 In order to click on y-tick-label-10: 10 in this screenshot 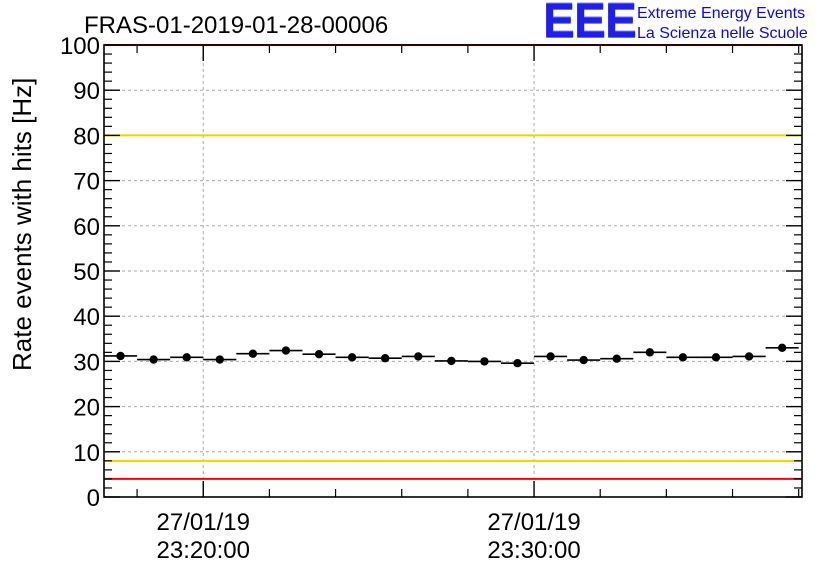, I will do `click(86, 453)`.